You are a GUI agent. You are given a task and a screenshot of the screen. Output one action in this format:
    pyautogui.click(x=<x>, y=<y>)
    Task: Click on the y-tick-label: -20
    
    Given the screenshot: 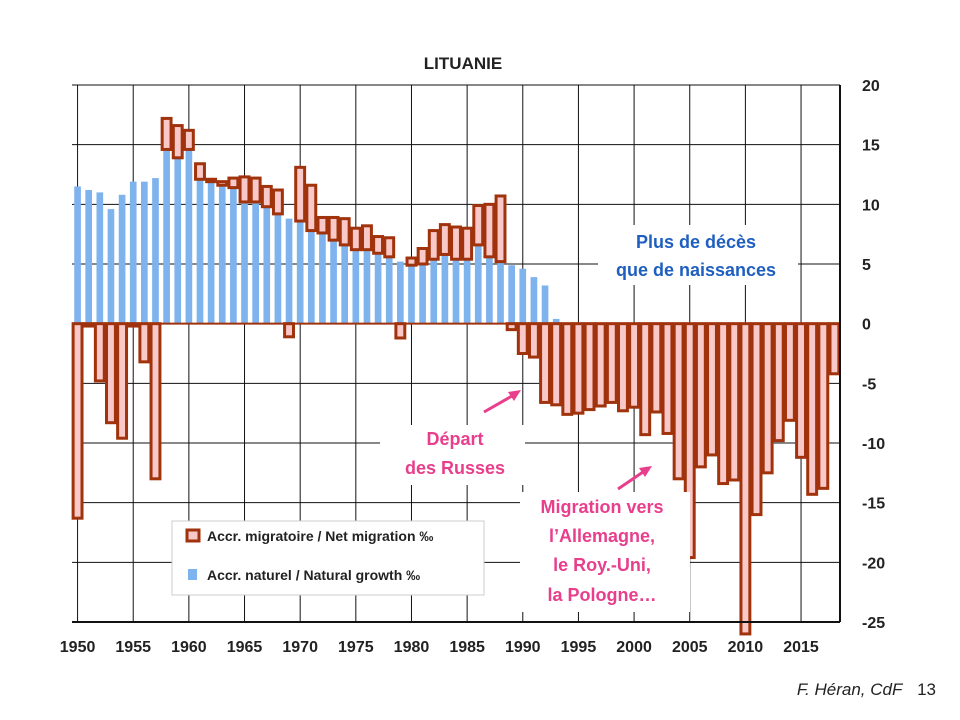 What is the action you would take?
    pyautogui.click(x=873, y=563)
    